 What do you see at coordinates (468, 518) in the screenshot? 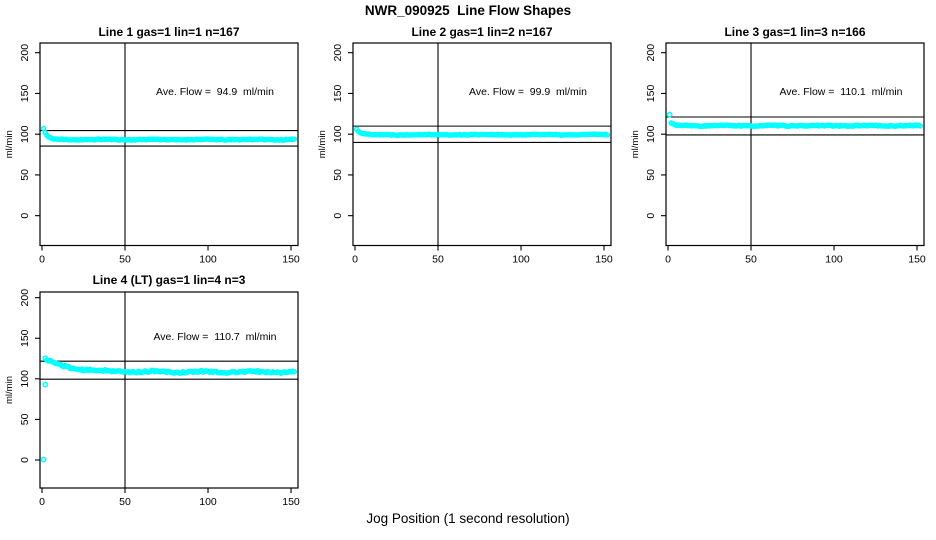
I see `x-axis-title: Jog Position (1 second resolution)` at bounding box center [468, 518].